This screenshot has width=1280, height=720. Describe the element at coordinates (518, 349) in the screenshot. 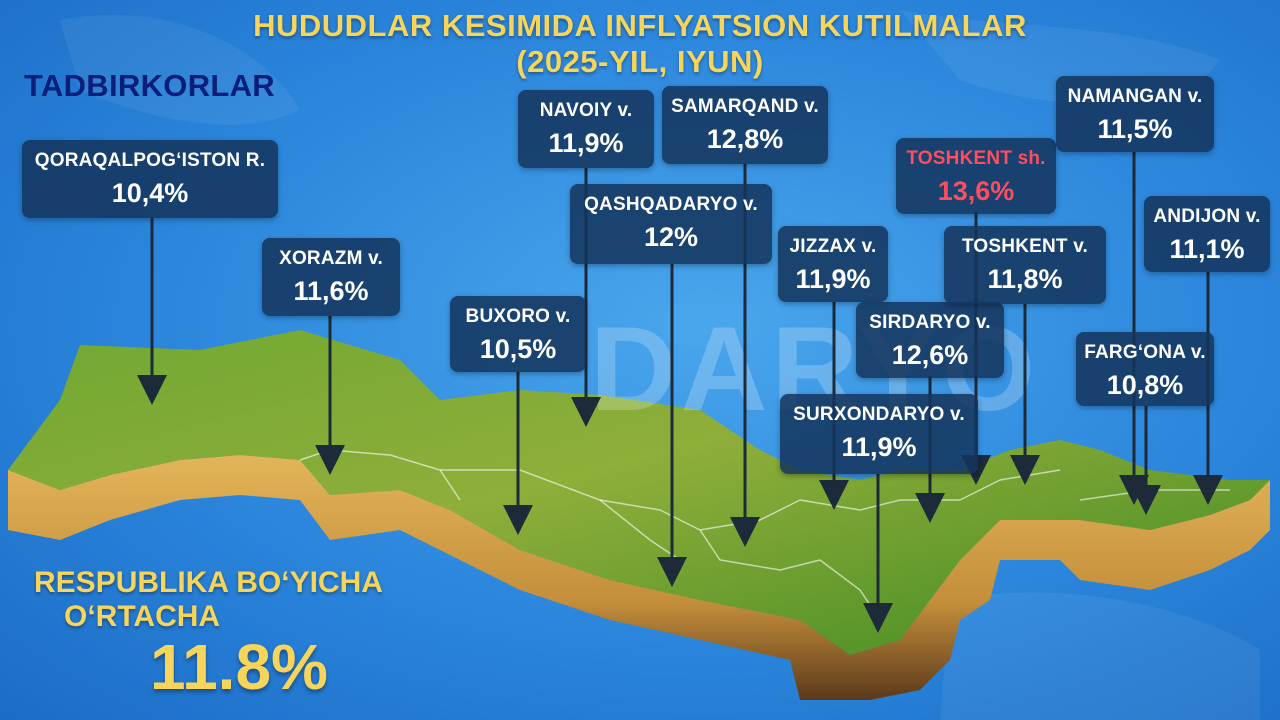

I see `region-value: 10,5%` at that location.